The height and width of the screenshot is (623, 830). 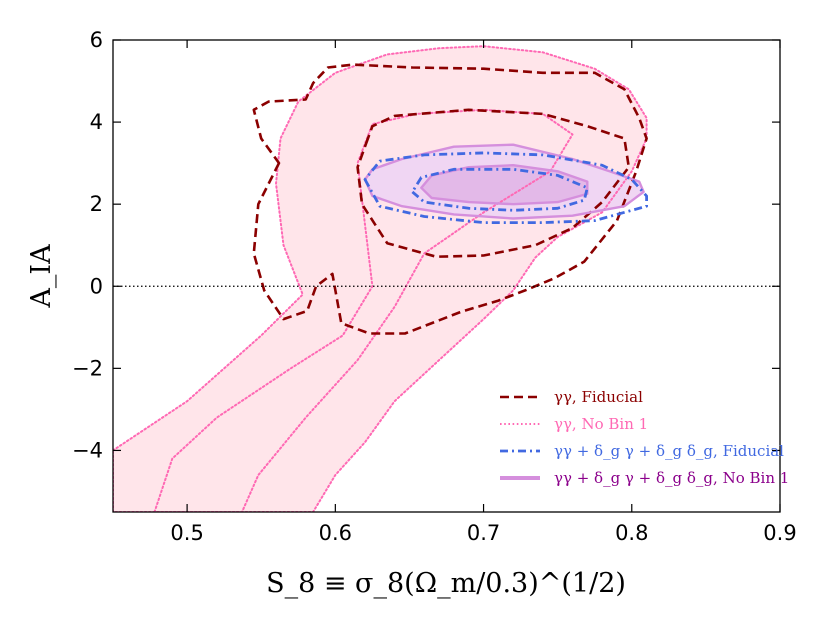 What do you see at coordinates (96, 40) in the screenshot?
I see `y-tick-label: 6` at bounding box center [96, 40].